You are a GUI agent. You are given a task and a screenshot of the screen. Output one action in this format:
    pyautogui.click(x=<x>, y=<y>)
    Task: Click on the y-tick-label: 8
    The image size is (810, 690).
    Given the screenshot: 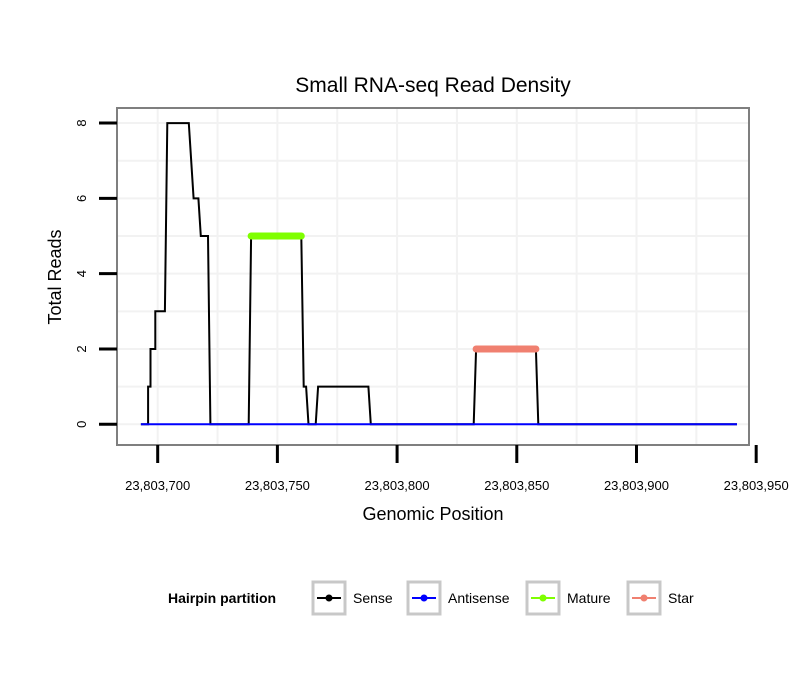 What is the action you would take?
    pyautogui.click(x=81, y=122)
    